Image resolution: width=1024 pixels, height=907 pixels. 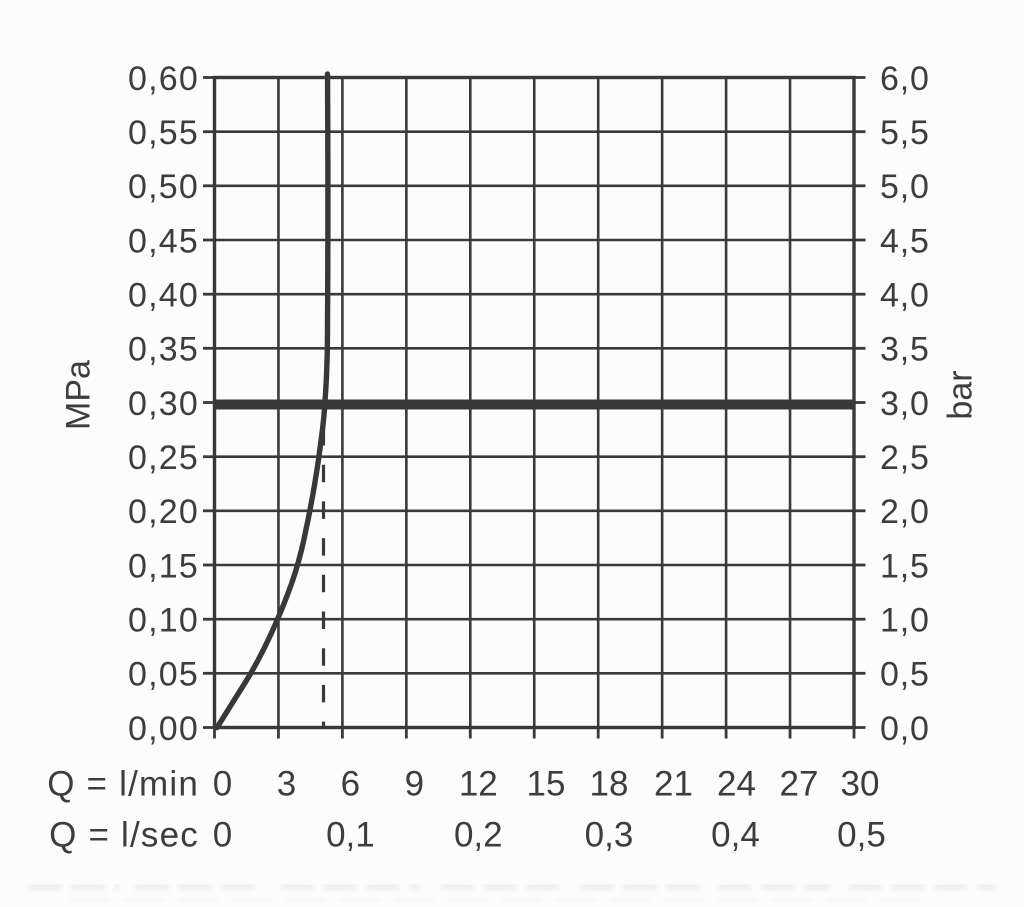 I want to click on svg-text: 2,5, so click(x=905, y=458).